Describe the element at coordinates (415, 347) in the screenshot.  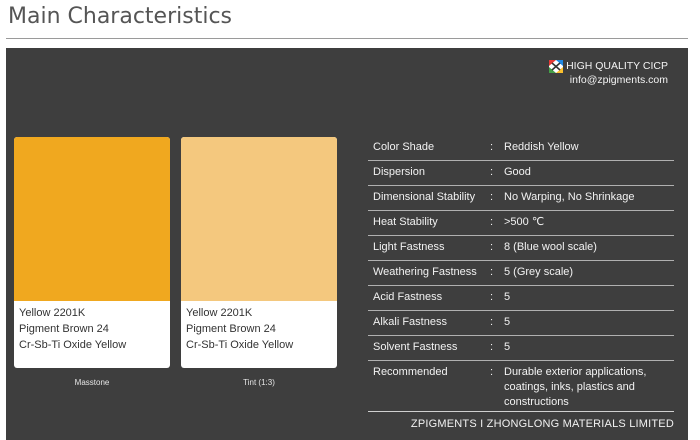
I see `property-label: Solvent Fastness` at that location.